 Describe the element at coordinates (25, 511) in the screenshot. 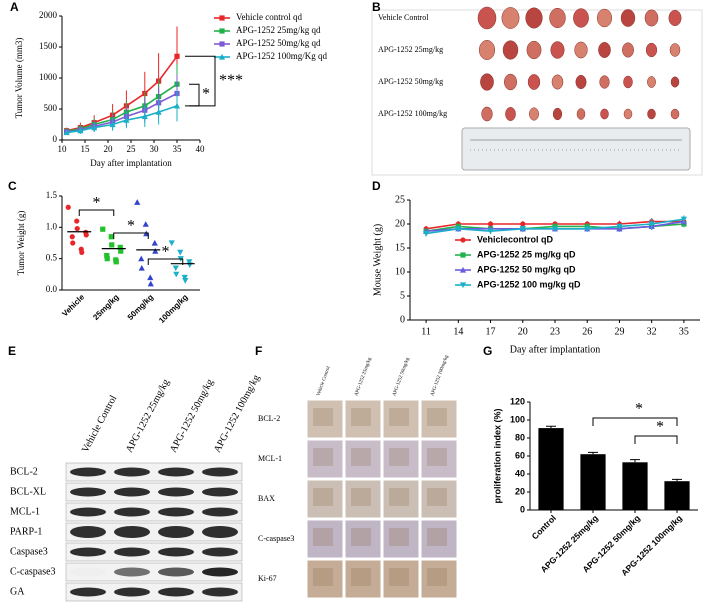

I see `blot-row-label: MCL-1` at that location.